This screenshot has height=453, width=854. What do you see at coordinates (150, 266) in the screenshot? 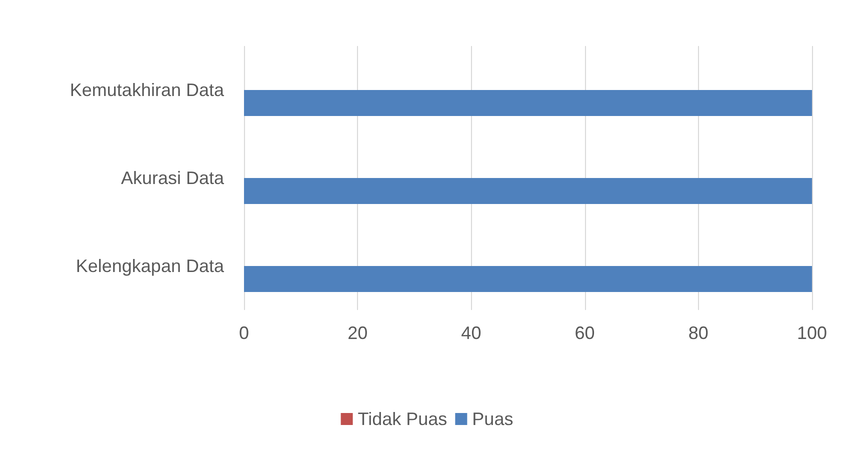
I see `y-tick-label: Kelengkapan Data` at bounding box center [150, 266].